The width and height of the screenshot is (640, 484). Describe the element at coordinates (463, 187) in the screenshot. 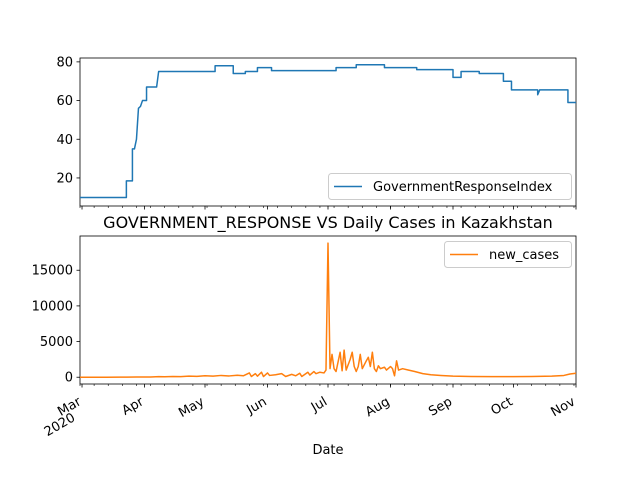

I see `legend-label-government-response: GovernmentResponseIndex` at that location.